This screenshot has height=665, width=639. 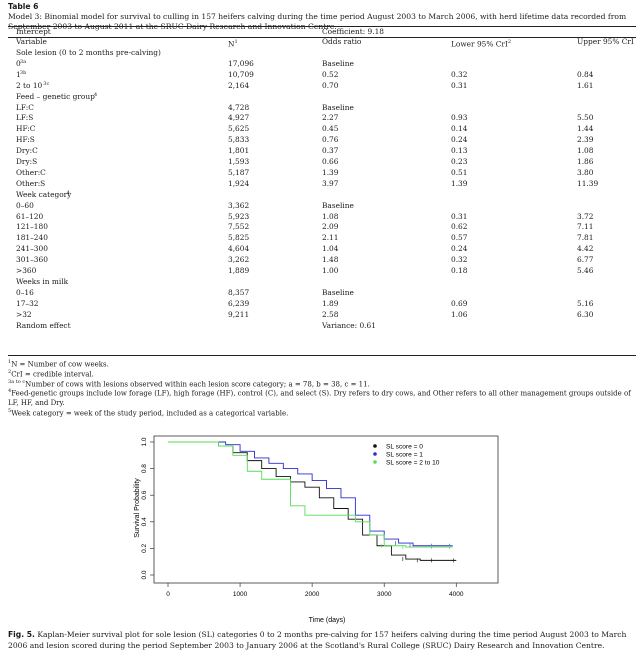 What do you see at coordinates (239, 260) in the screenshot?
I see `n-cell: 3,262` at bounding box center [239, 260].